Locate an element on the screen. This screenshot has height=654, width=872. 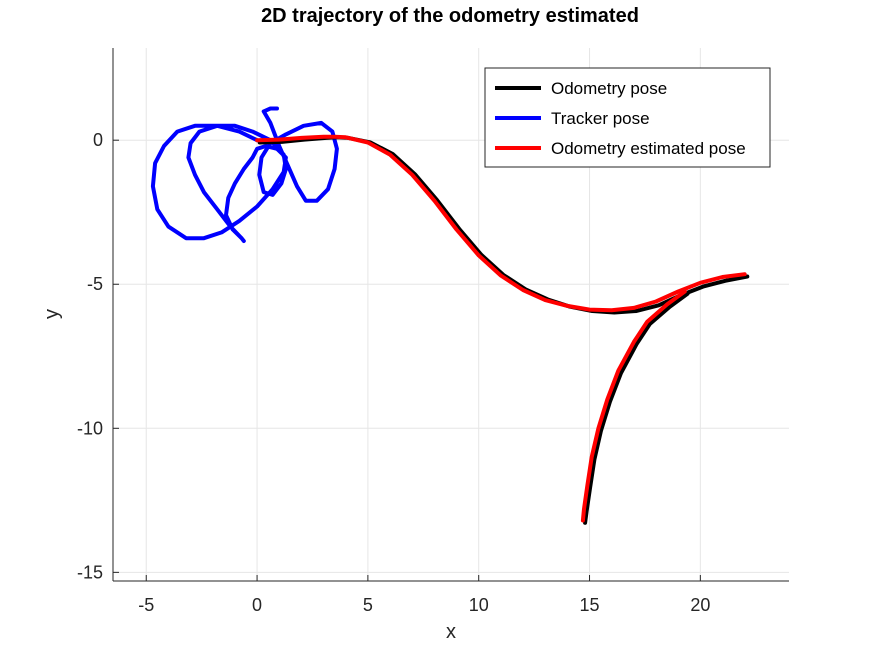
x-tick-label: 0 is located at coordinates (257, 605).